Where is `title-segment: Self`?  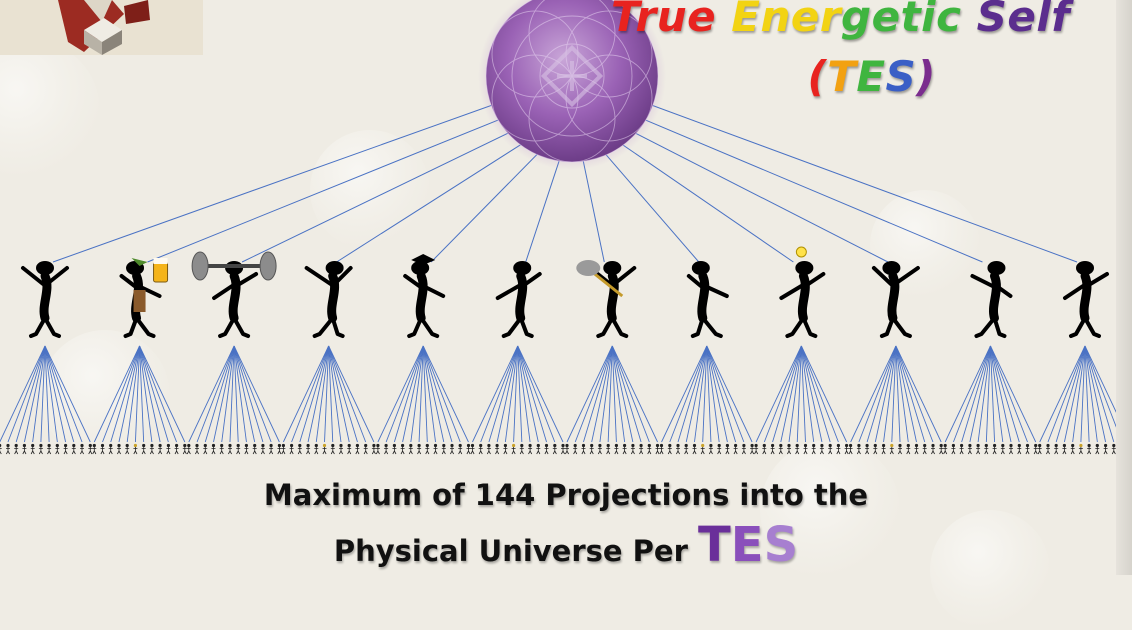 title-segment: Self is located at coordinates (1023, 20).